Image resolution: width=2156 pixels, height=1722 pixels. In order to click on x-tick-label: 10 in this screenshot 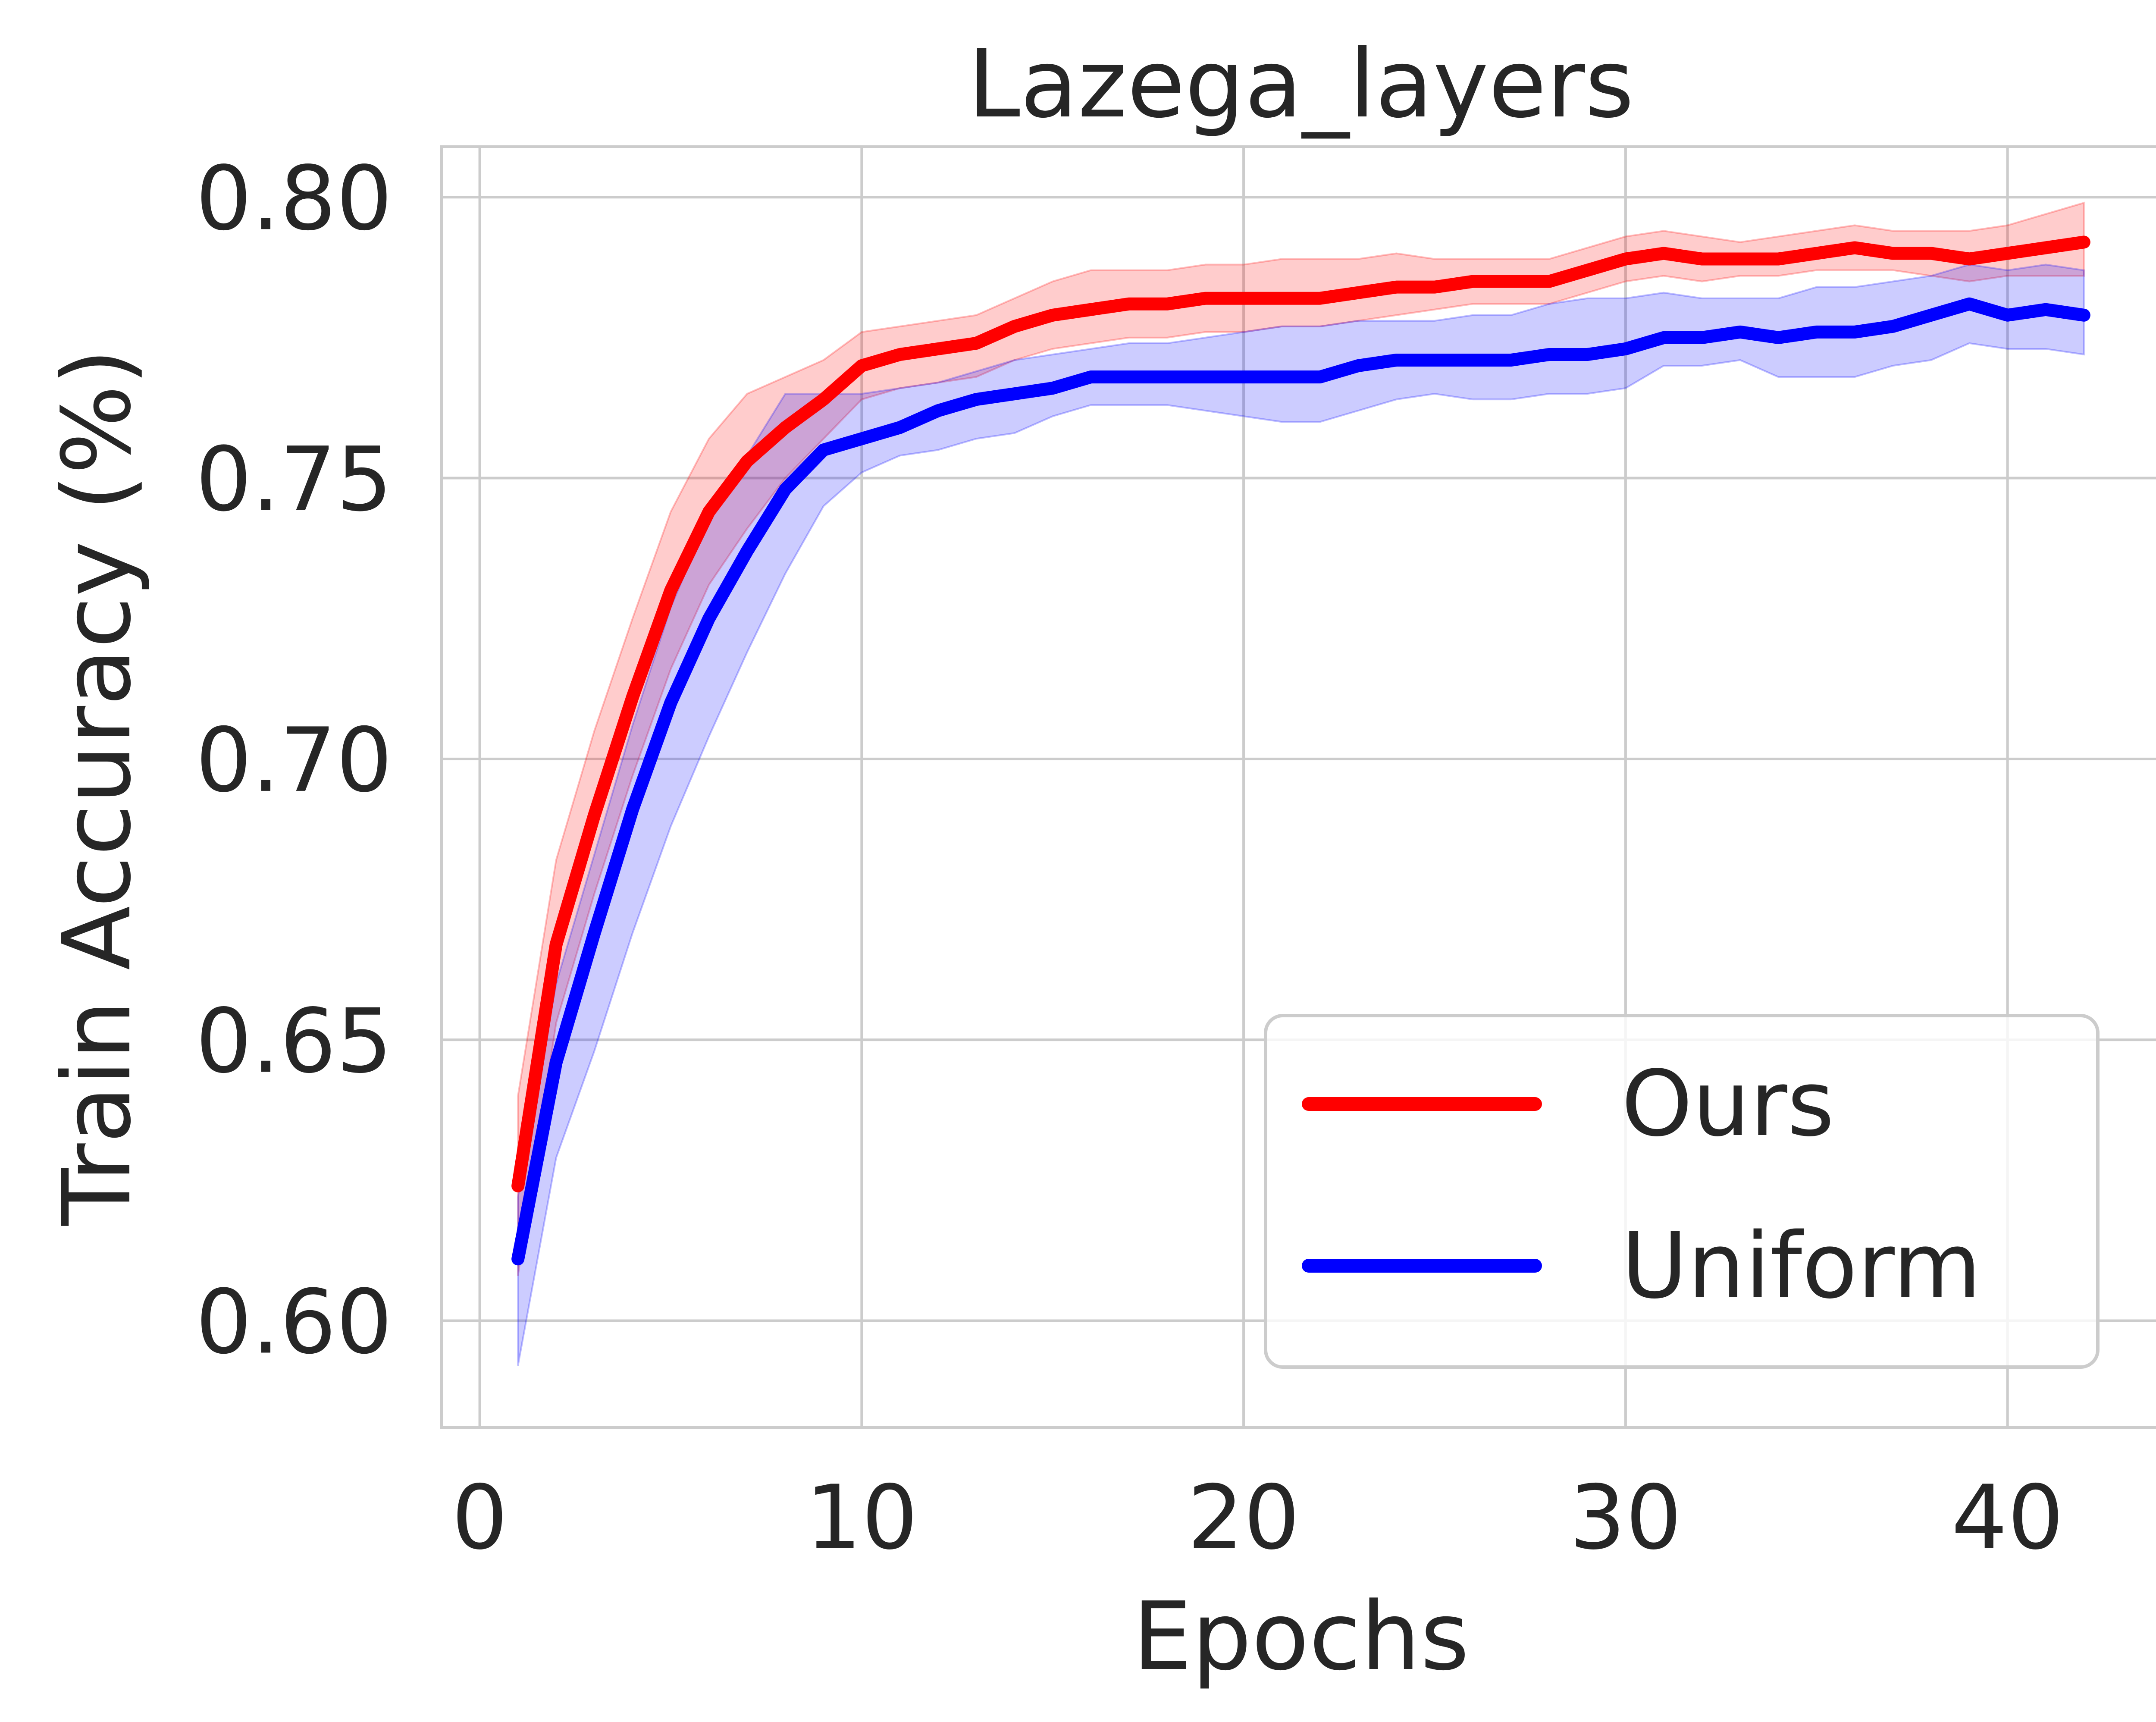, I will do `click(861, 1518)`.